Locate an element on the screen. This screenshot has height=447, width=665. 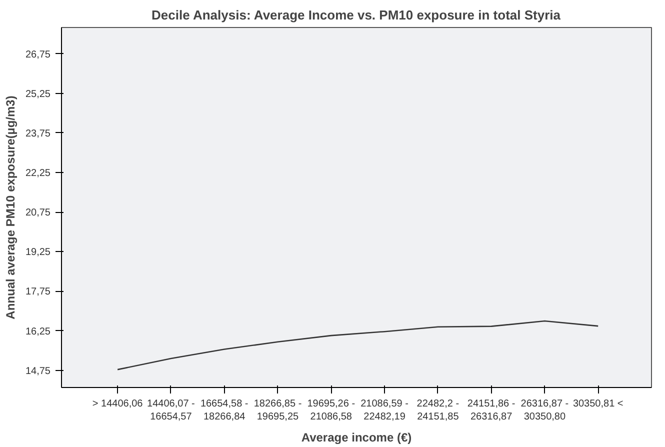
y-axis-title: Annual average PM10 exposure(µg/m3) is located at coordinates (10, 208).